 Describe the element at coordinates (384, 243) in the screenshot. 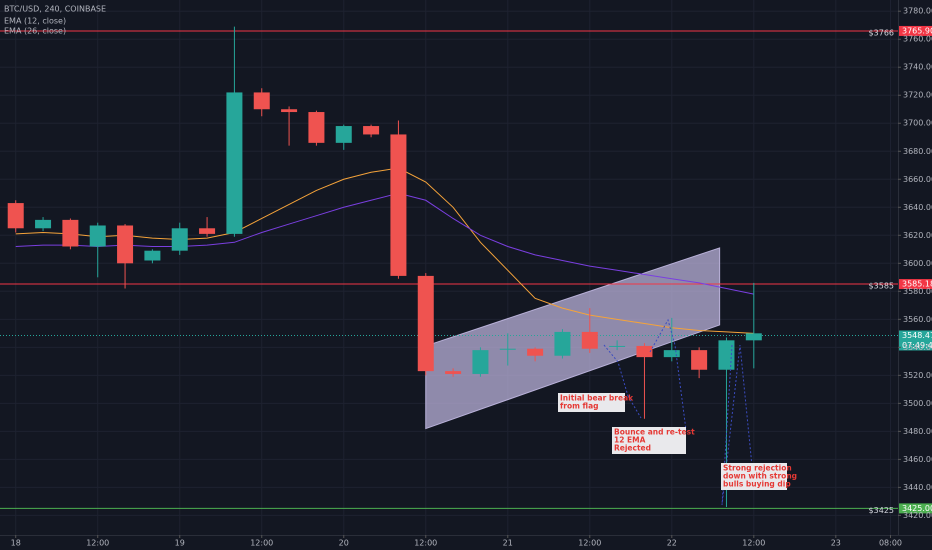

I see `ema-line` at that location.